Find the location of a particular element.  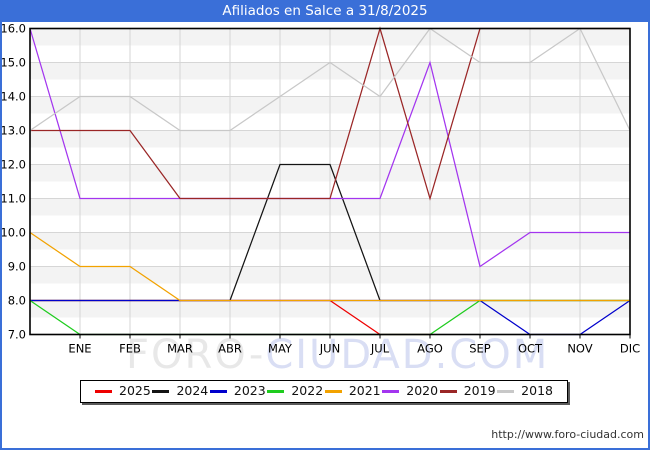

chart-title: Afiliados en Salce a 31/8/2025 is located at coordinates (325, 11).